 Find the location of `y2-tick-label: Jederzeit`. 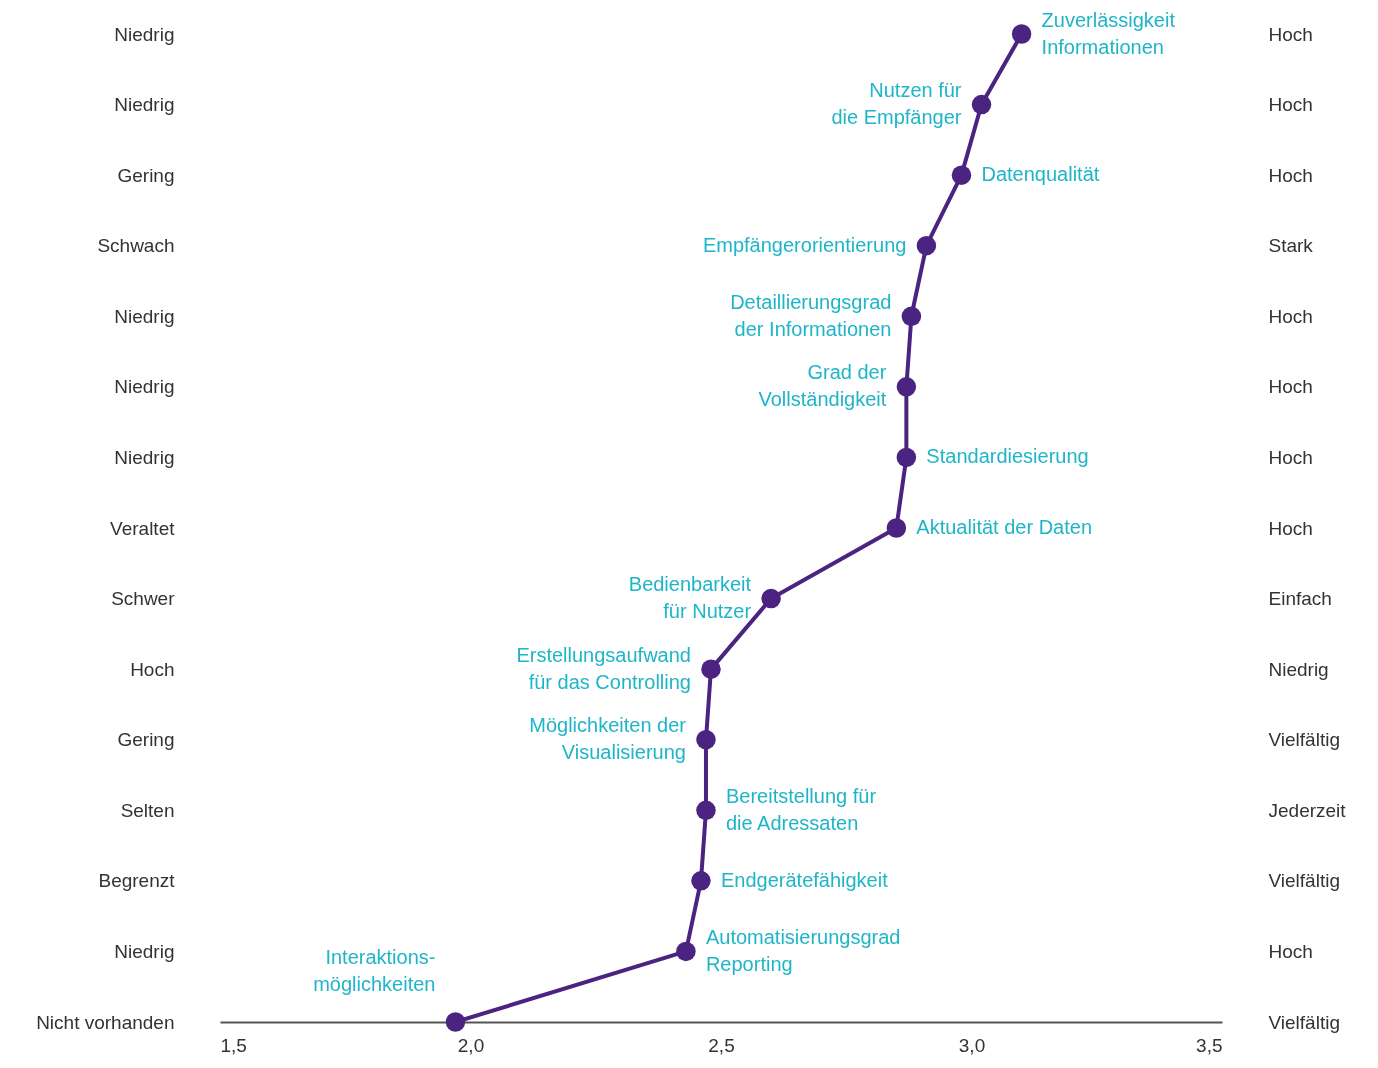

y2-tick-label: Jederzeit is located at coordinates (1307, 810).